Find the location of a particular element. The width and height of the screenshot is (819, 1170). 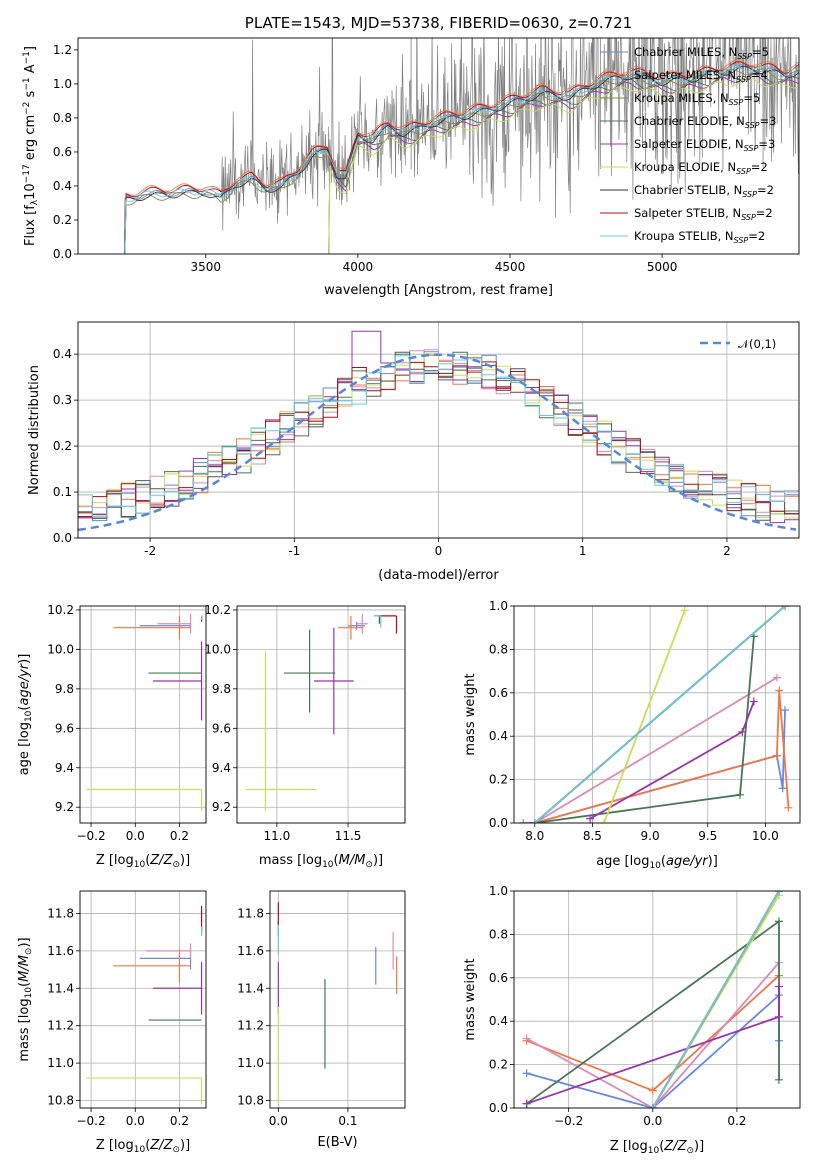

normal-reference-curve is located at coordinates (437, 442).